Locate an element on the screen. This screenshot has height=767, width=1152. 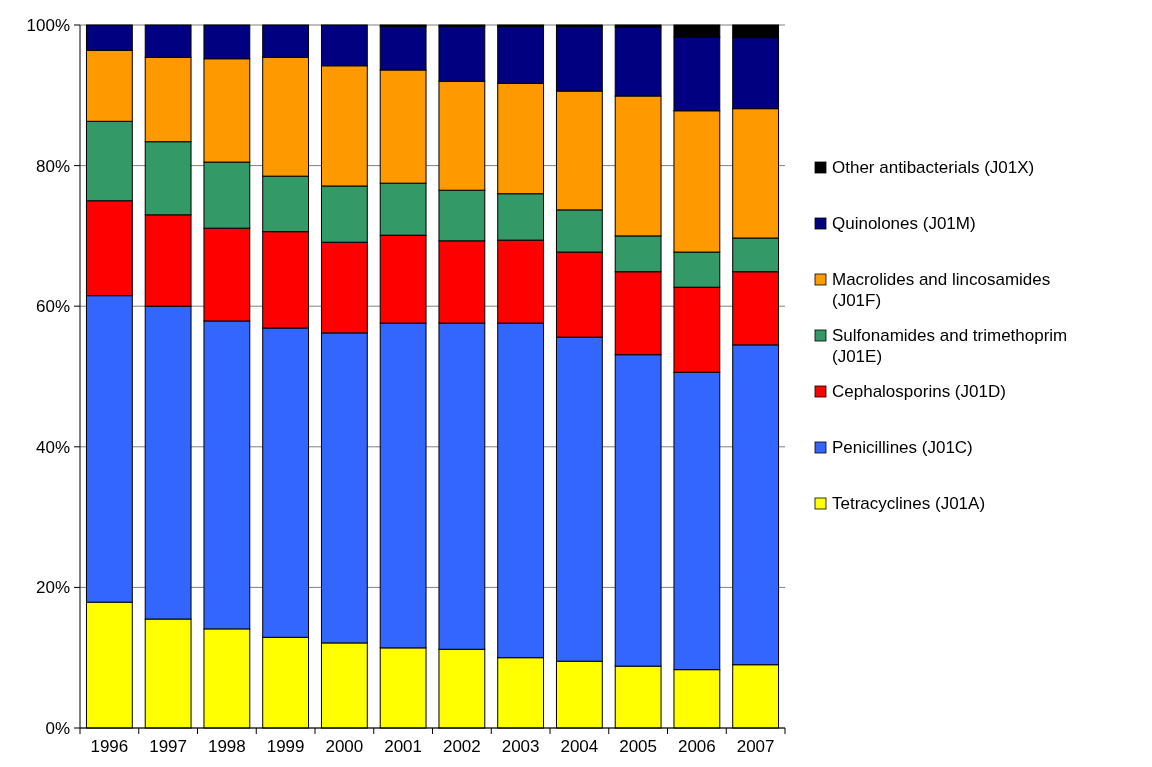
legend-label: Tetracyclines (J01A) is located at coordinates (909, 503).